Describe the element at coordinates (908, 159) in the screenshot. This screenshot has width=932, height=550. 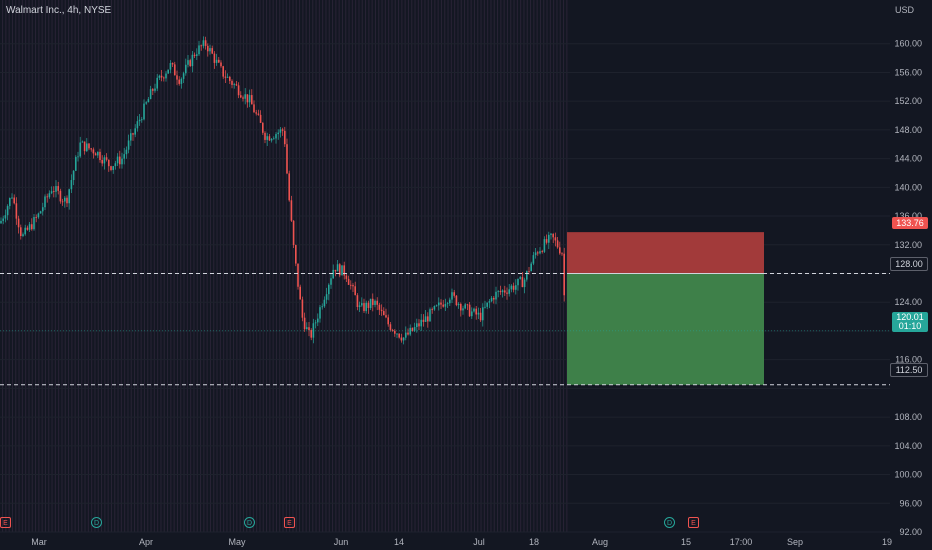
I see `price-tick-label: 144.00` at that location.